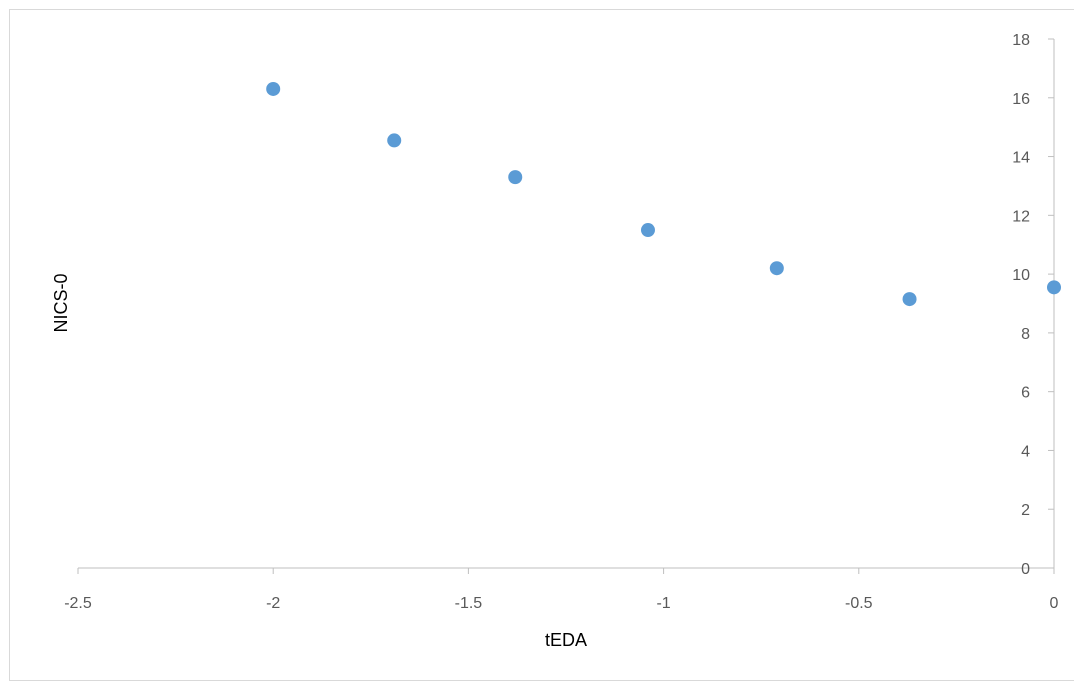  I want to click on y-tick-label: 12, so click(1021, 216).